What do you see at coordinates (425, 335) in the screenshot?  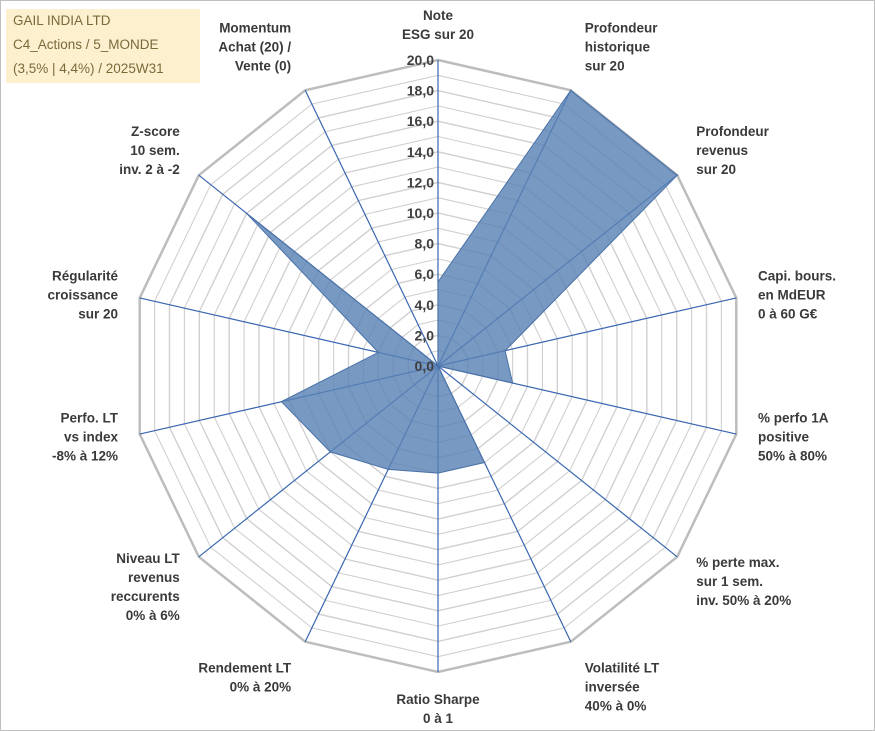 I see `tick-label: 2,0` at bounding box center [425, 335].